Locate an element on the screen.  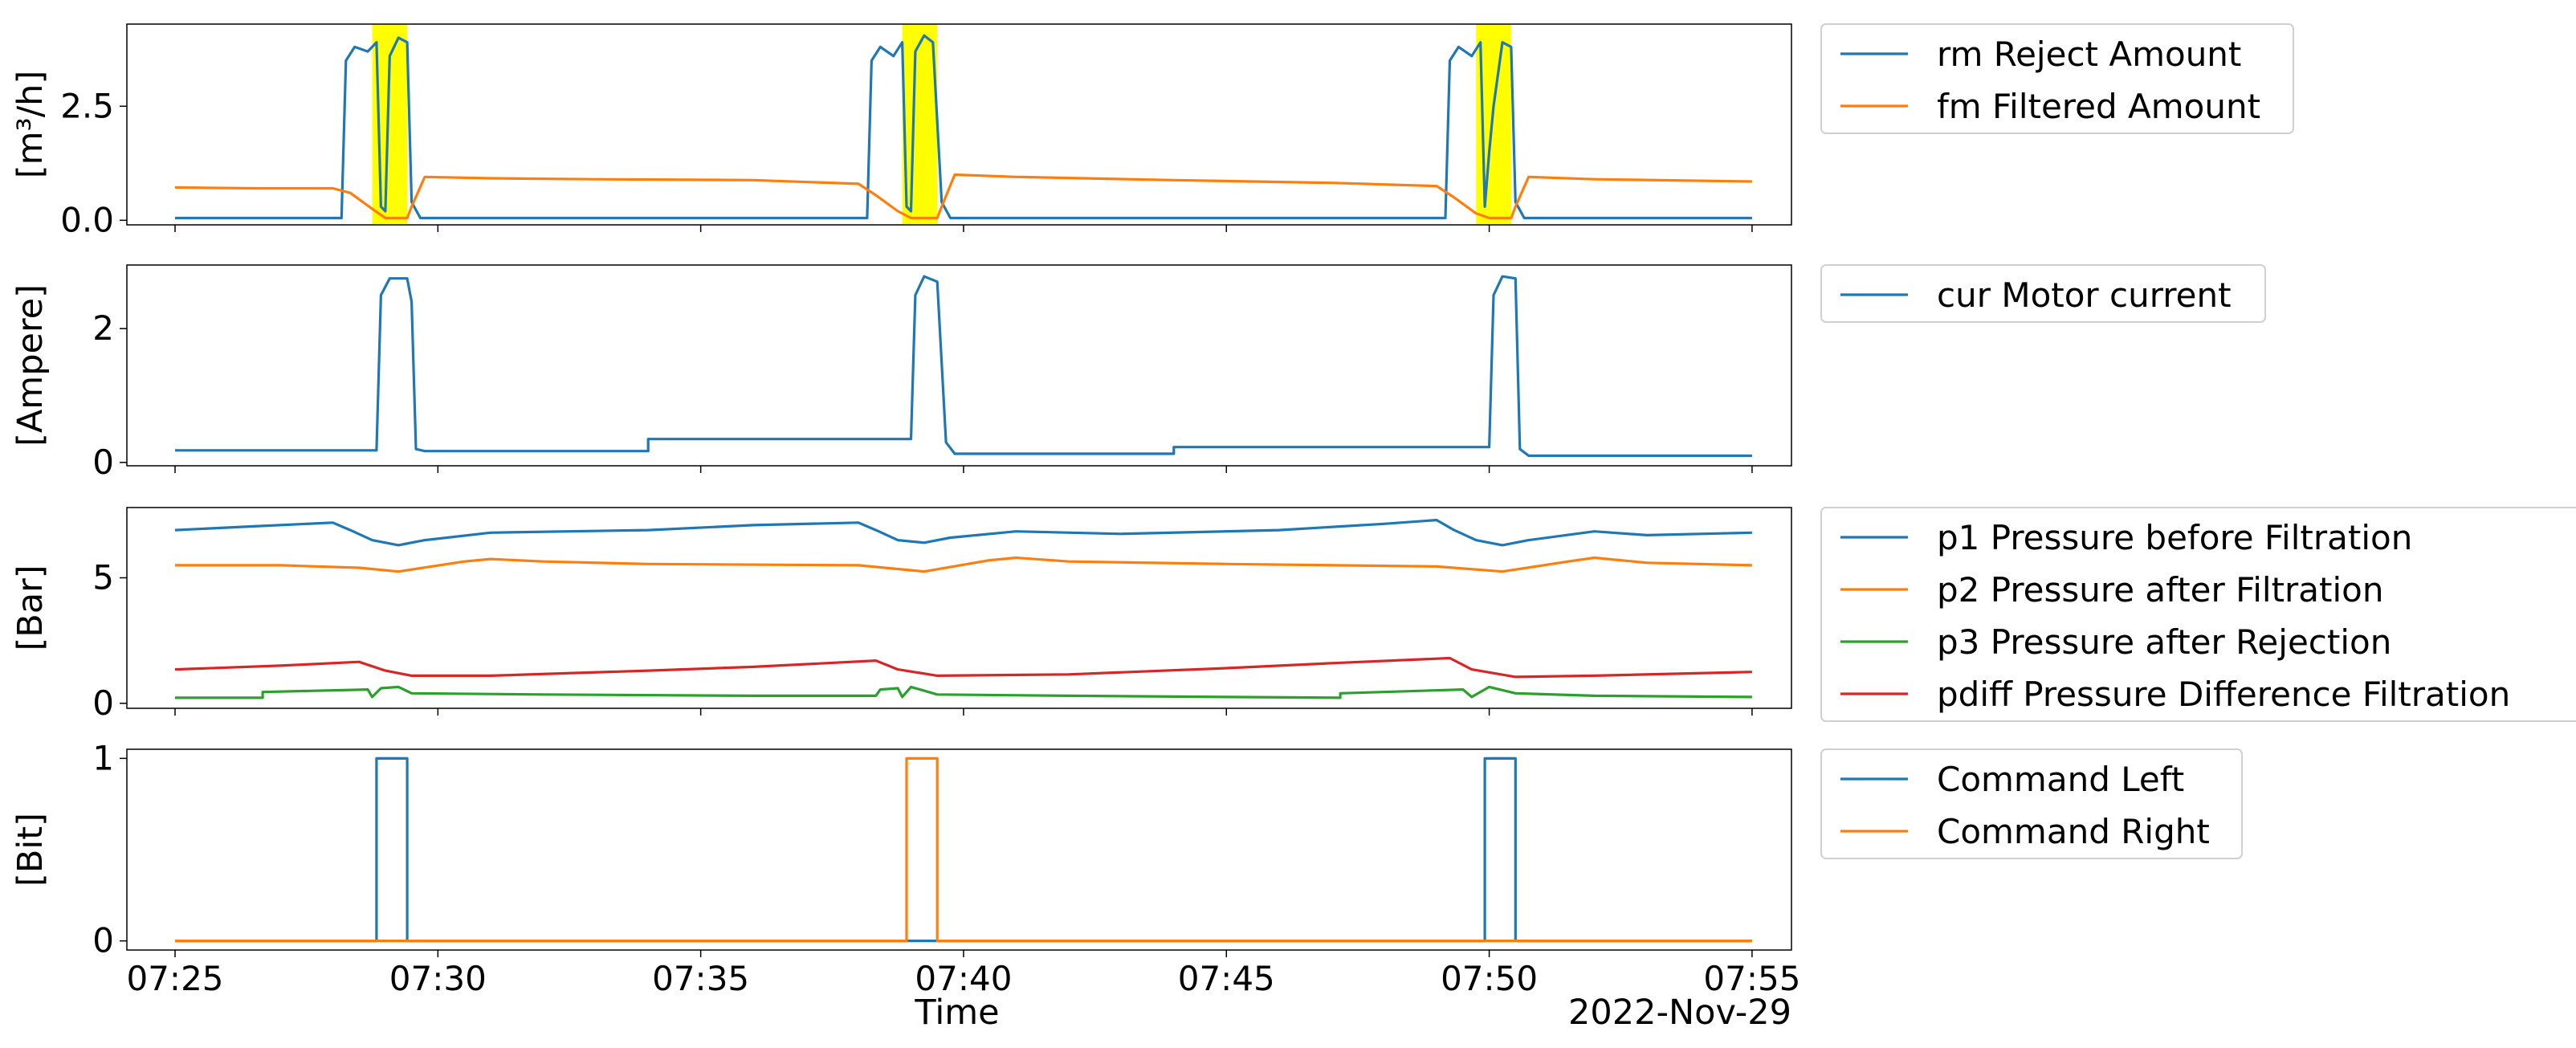
y-tick-label: 2 is located at coordinates (103, 328).